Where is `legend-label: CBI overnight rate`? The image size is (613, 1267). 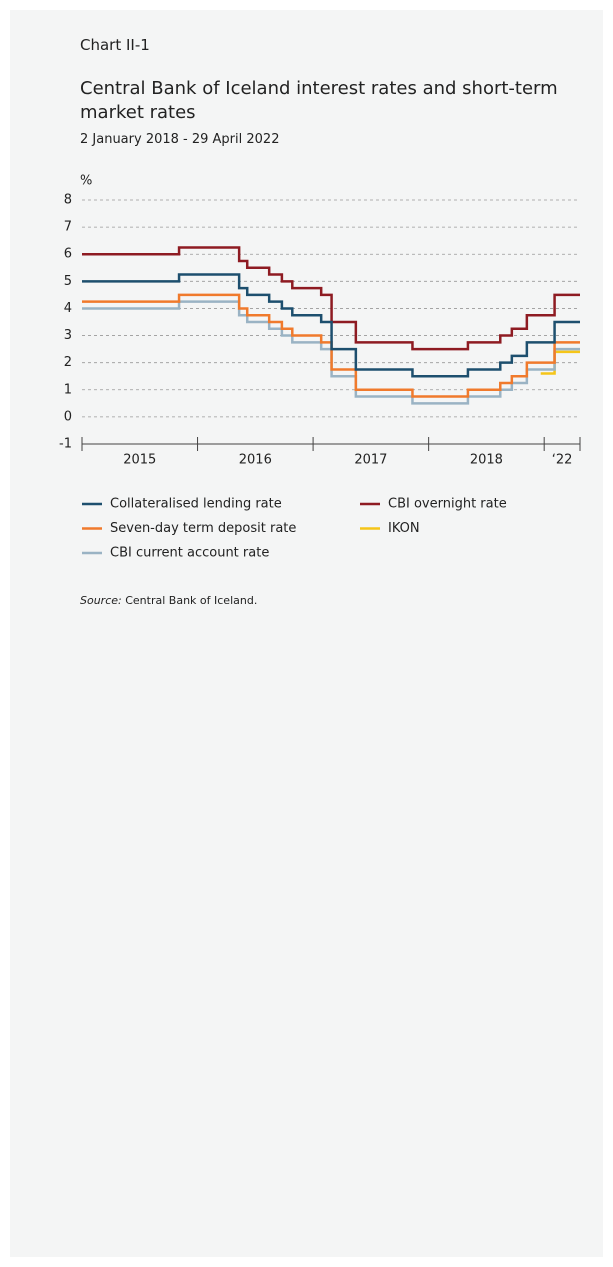
legend-label: CBI overnight rate is located at coordinates (447, 504).